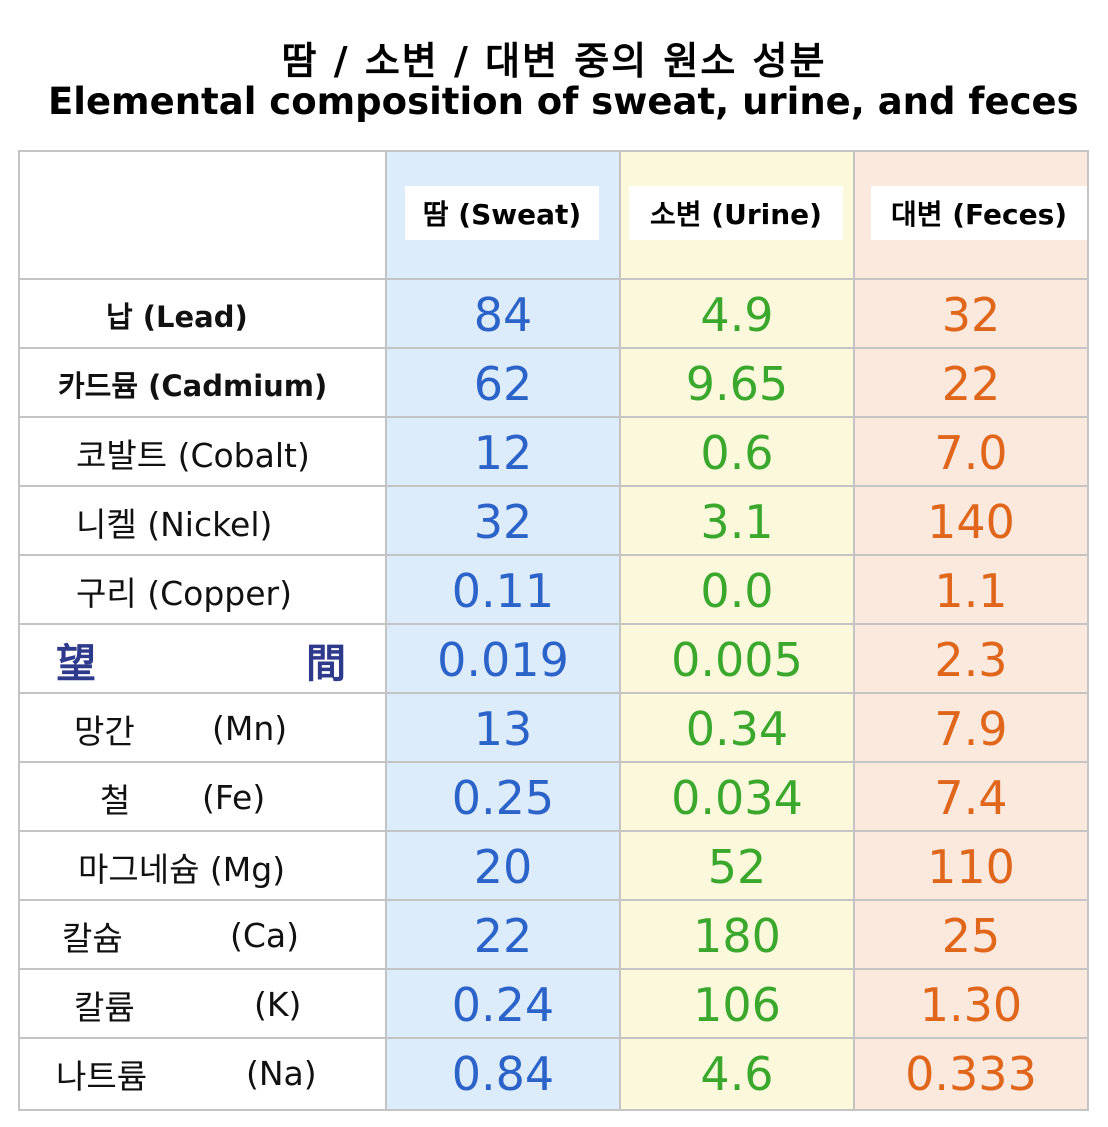  Describe the element at coordinates (736, 213) in the screenshot. I see `header-urine: 소변 (Urine)` at that location.